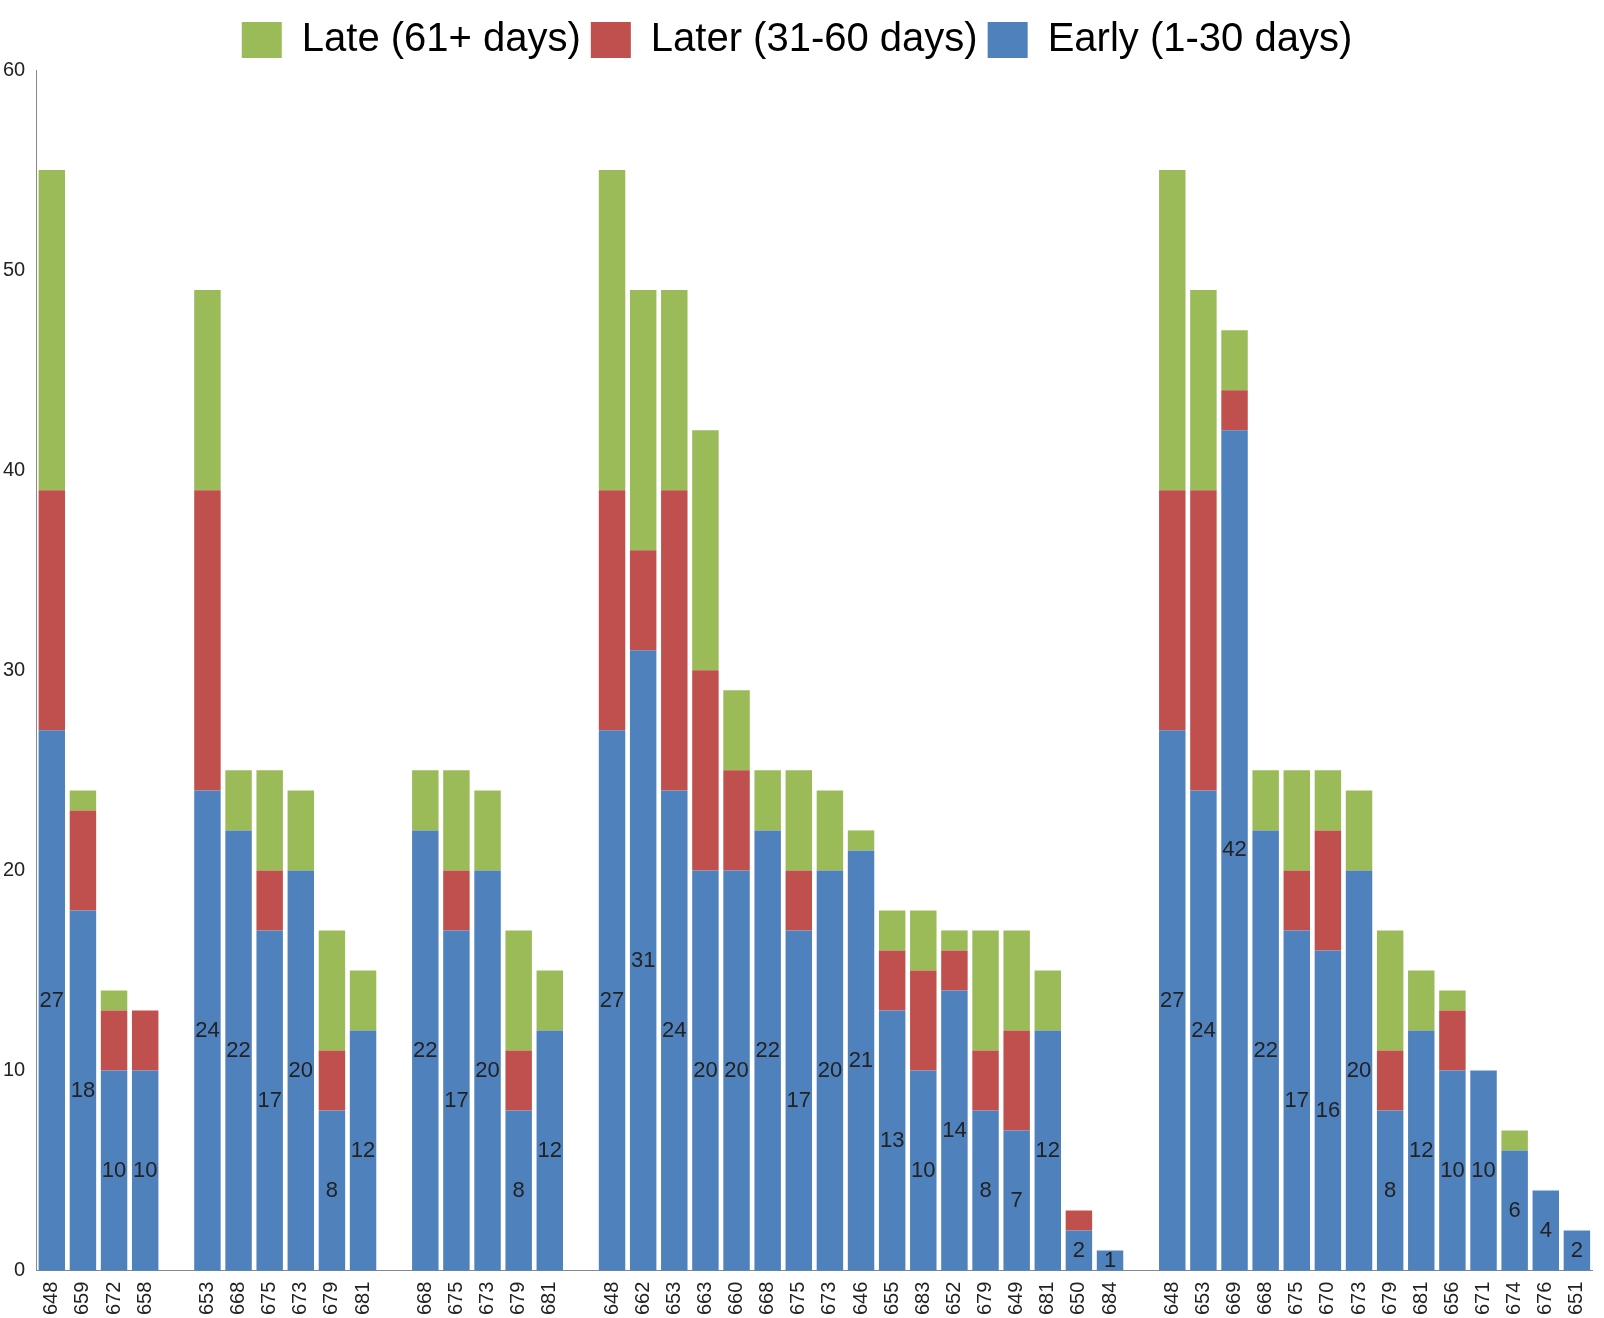  Describe the element at coordinates (1577, 1249) in the screenshot. I see `data-label: 2` at that location.